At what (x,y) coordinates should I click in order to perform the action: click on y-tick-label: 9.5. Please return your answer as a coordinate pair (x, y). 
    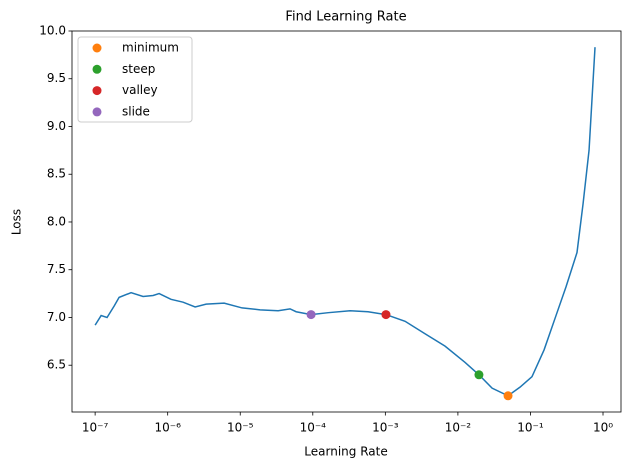
    Looking at the image, I should click on (56, 78).